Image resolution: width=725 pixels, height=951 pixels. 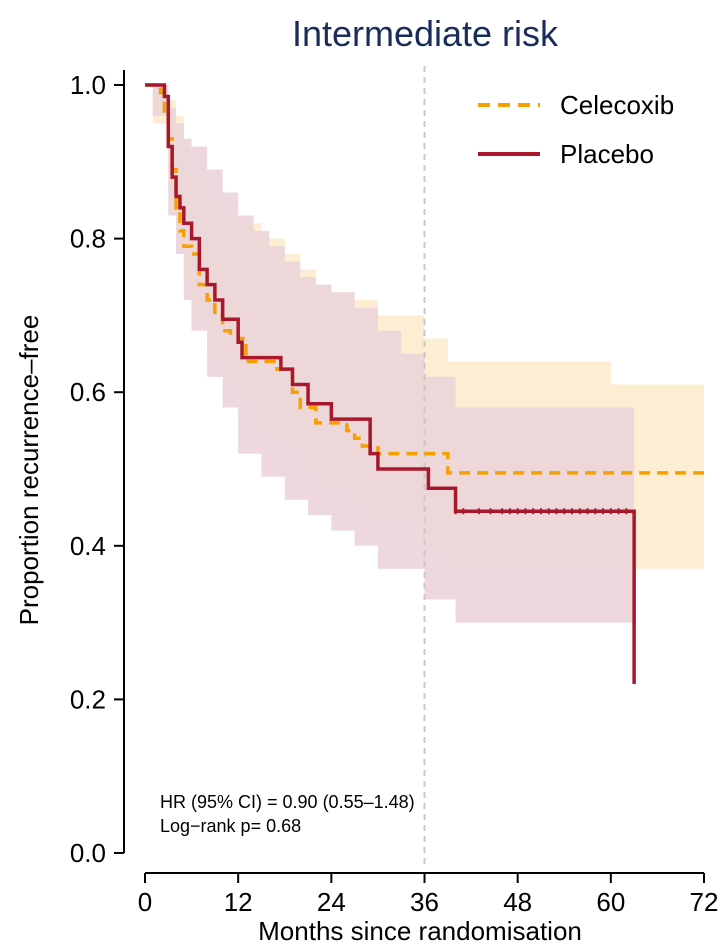 What do you see at coordinates (576, 129) in the screenshot?
I see `legend: Celecoxib Placebo` at bounding box center [576, 129].